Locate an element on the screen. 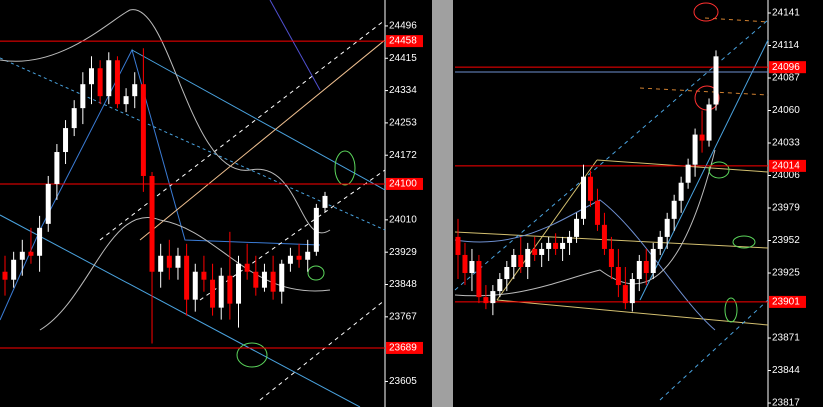  price-label: 24014 is located at coordinates (786, 166).